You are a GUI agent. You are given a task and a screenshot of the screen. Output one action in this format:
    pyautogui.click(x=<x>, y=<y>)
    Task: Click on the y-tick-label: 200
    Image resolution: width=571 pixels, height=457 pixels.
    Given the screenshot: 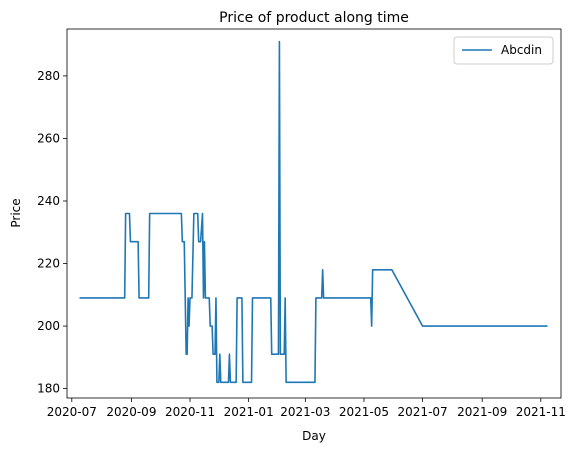 What is the action you would take?
    pyautogui.click(x=48, y=326)
    